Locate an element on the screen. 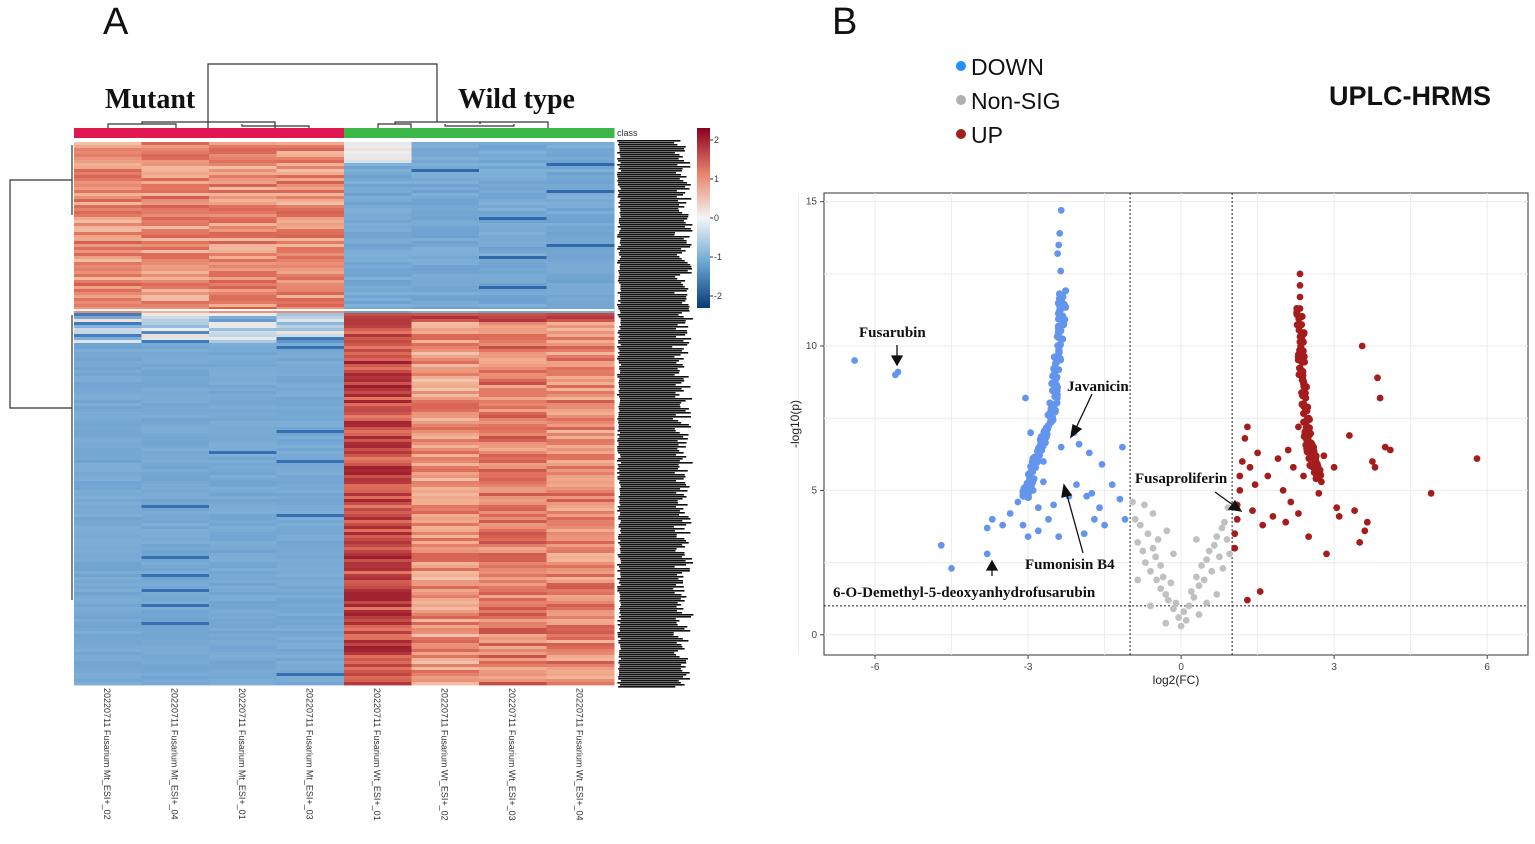 The image size is (1535, 844). y-tick-label: 5 is located at coordinates (814, 490).